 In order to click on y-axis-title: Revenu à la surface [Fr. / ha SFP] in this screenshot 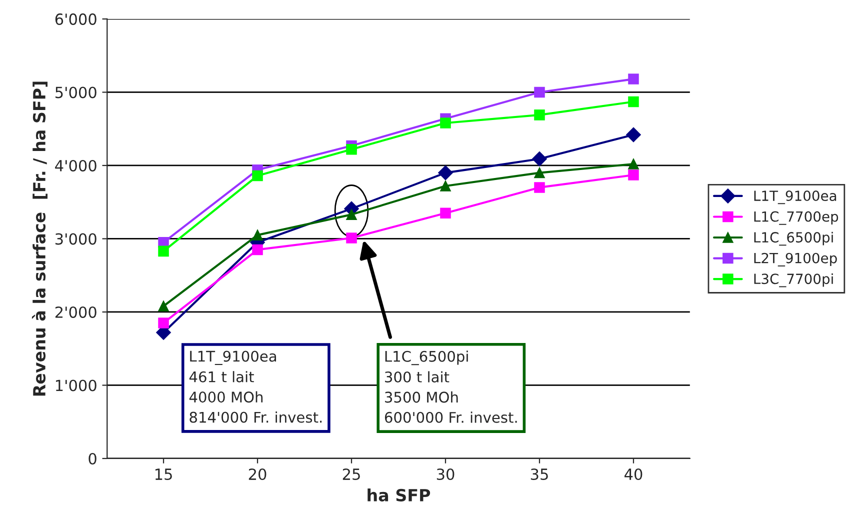, I will do `click(40, 239)`.